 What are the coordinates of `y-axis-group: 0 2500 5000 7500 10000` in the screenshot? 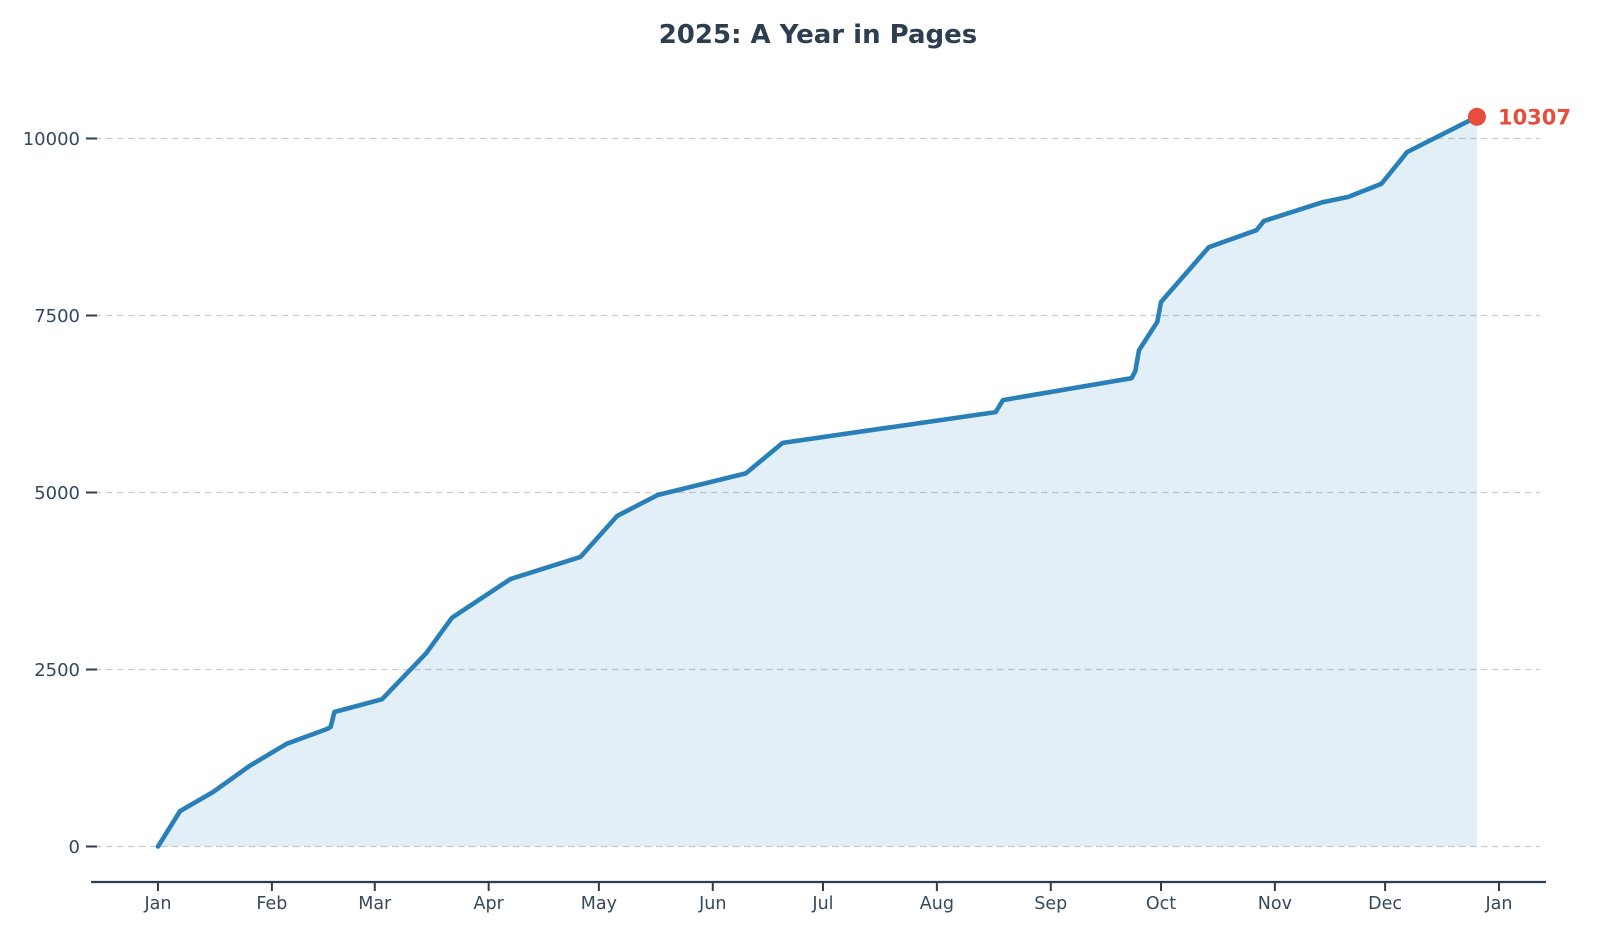 It's located at (60, 493).